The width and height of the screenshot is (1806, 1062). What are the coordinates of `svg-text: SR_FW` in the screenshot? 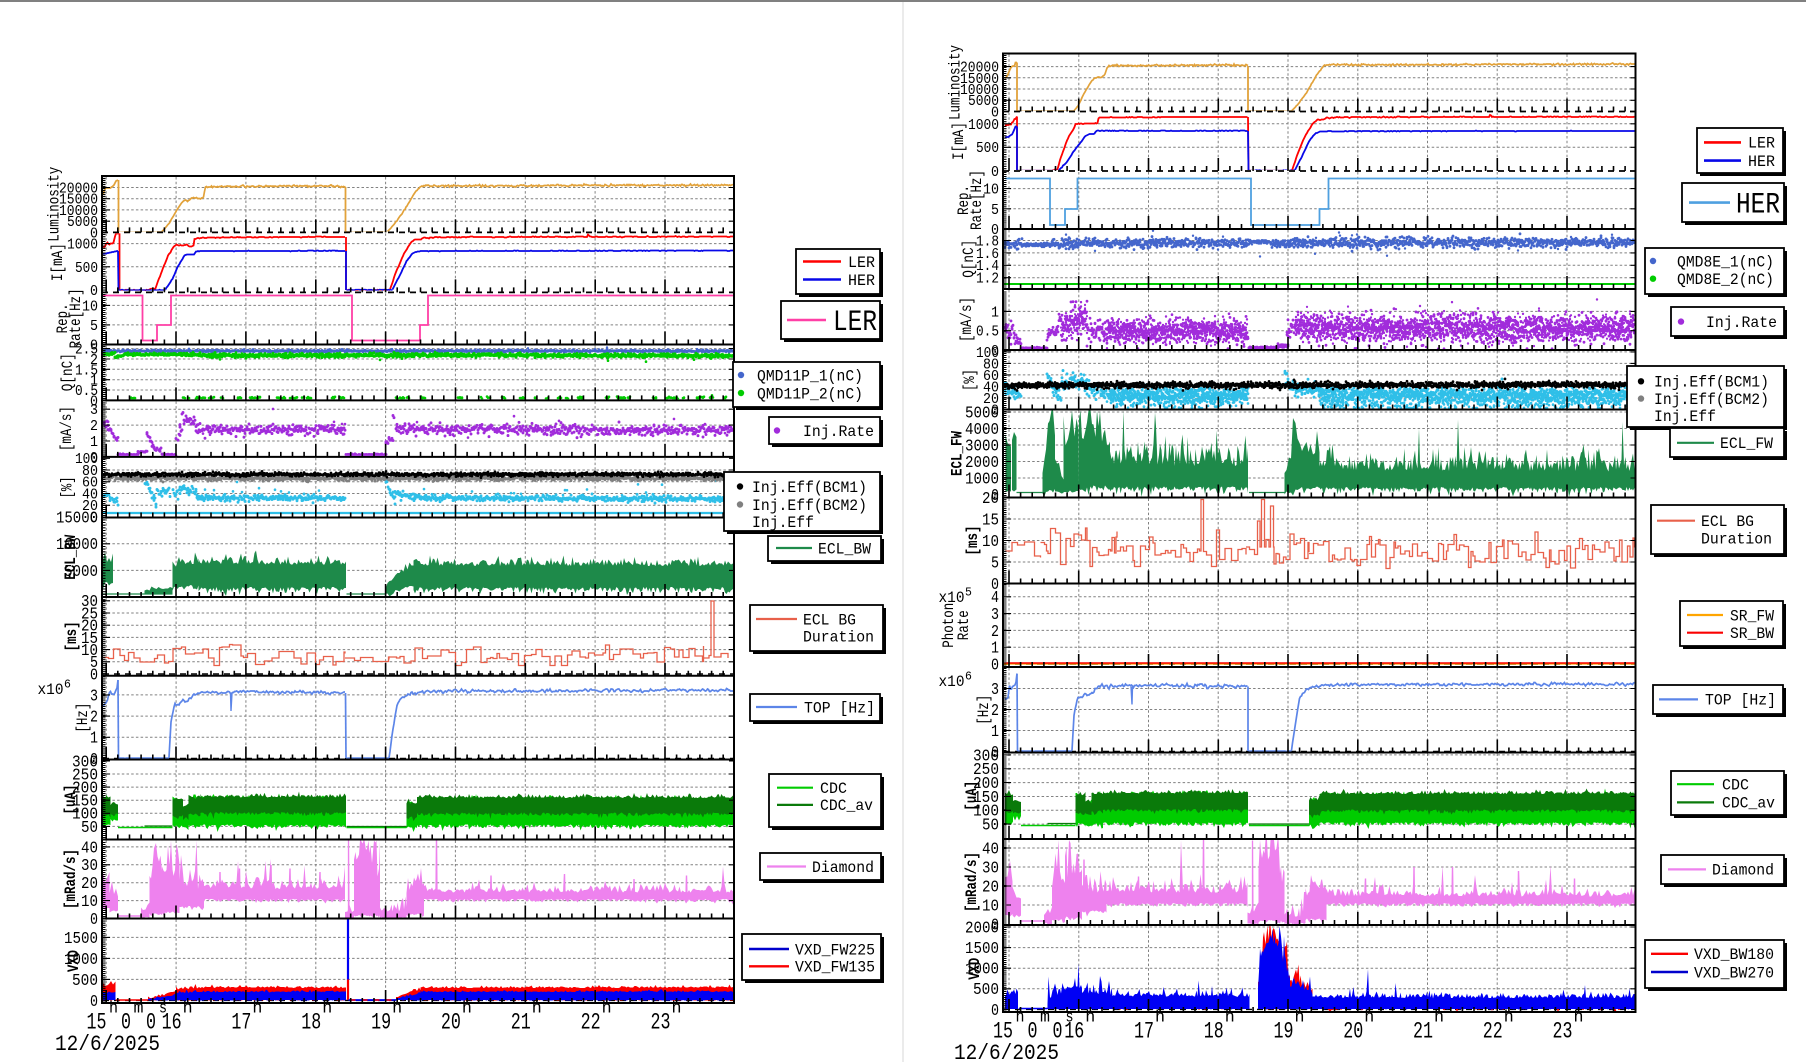 It's located at (1752, 616).